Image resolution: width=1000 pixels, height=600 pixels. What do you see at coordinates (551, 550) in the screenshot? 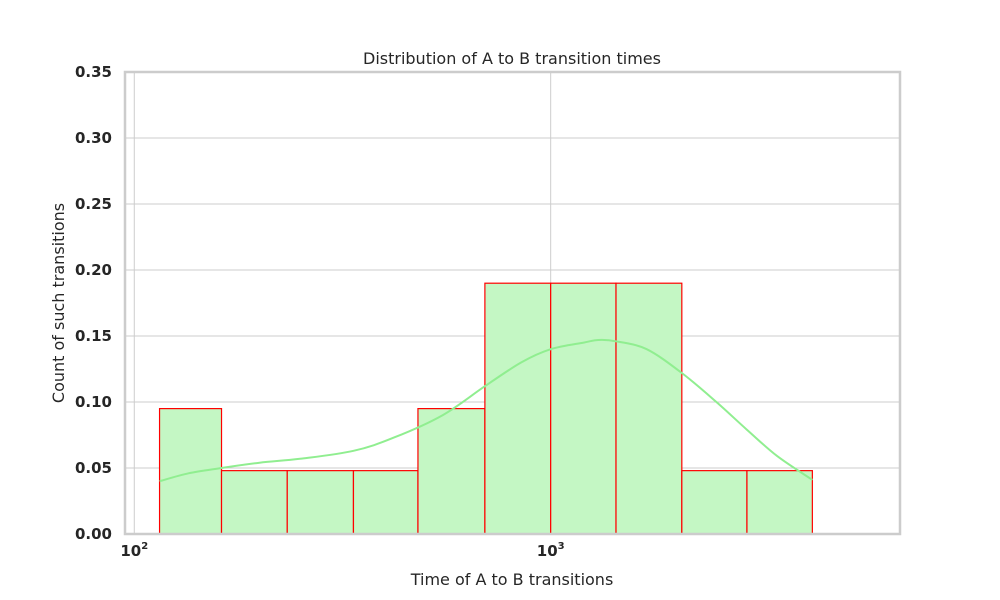
I see `x-tick-label: 10³` at bounding box center [551, 550].